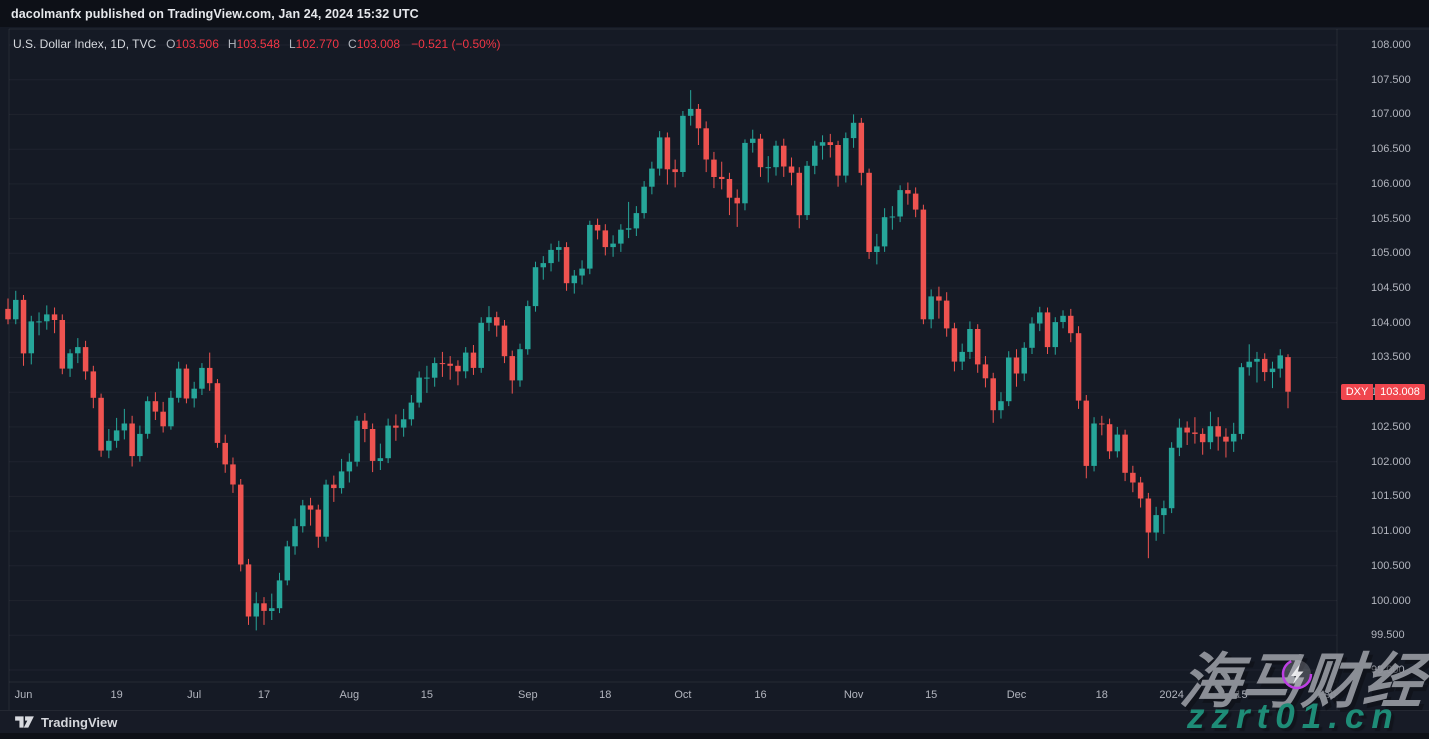 The height and width of the screenshot is (739, 1429). Describe the element at coordinates (1391, 426) in the screenshot. I see `price-axis-label: 102.500` at that location.